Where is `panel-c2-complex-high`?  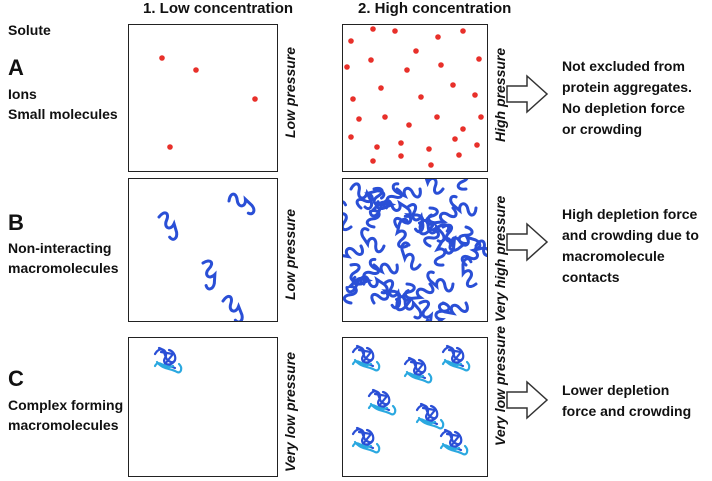
panel-c2-complex-high is located at coordinates (415, 407).